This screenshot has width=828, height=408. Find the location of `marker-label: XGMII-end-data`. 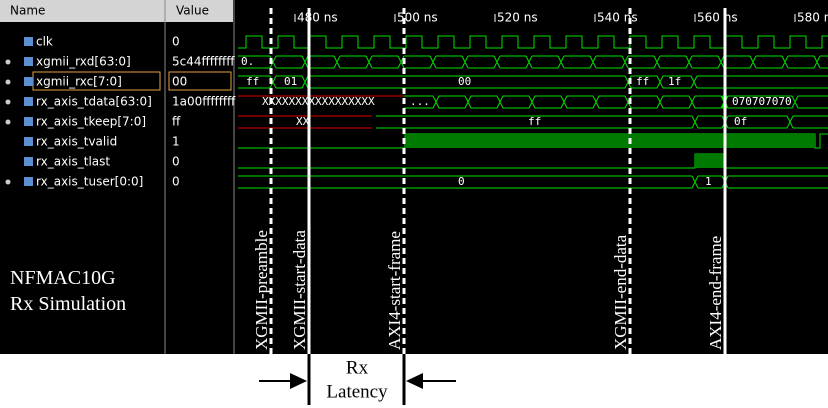

marker-label: XGMII-end-data is located at coordinates (620, 292).